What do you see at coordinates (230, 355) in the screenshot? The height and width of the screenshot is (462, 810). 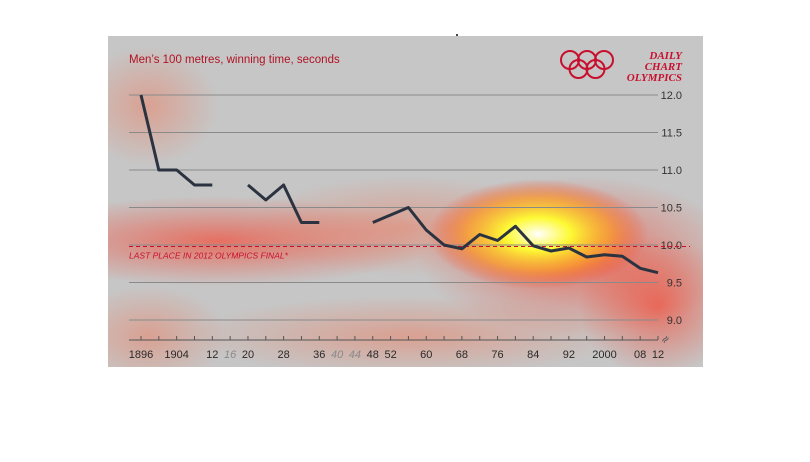 I see `x-tick-label: 16` at bounding box center [230, 355].